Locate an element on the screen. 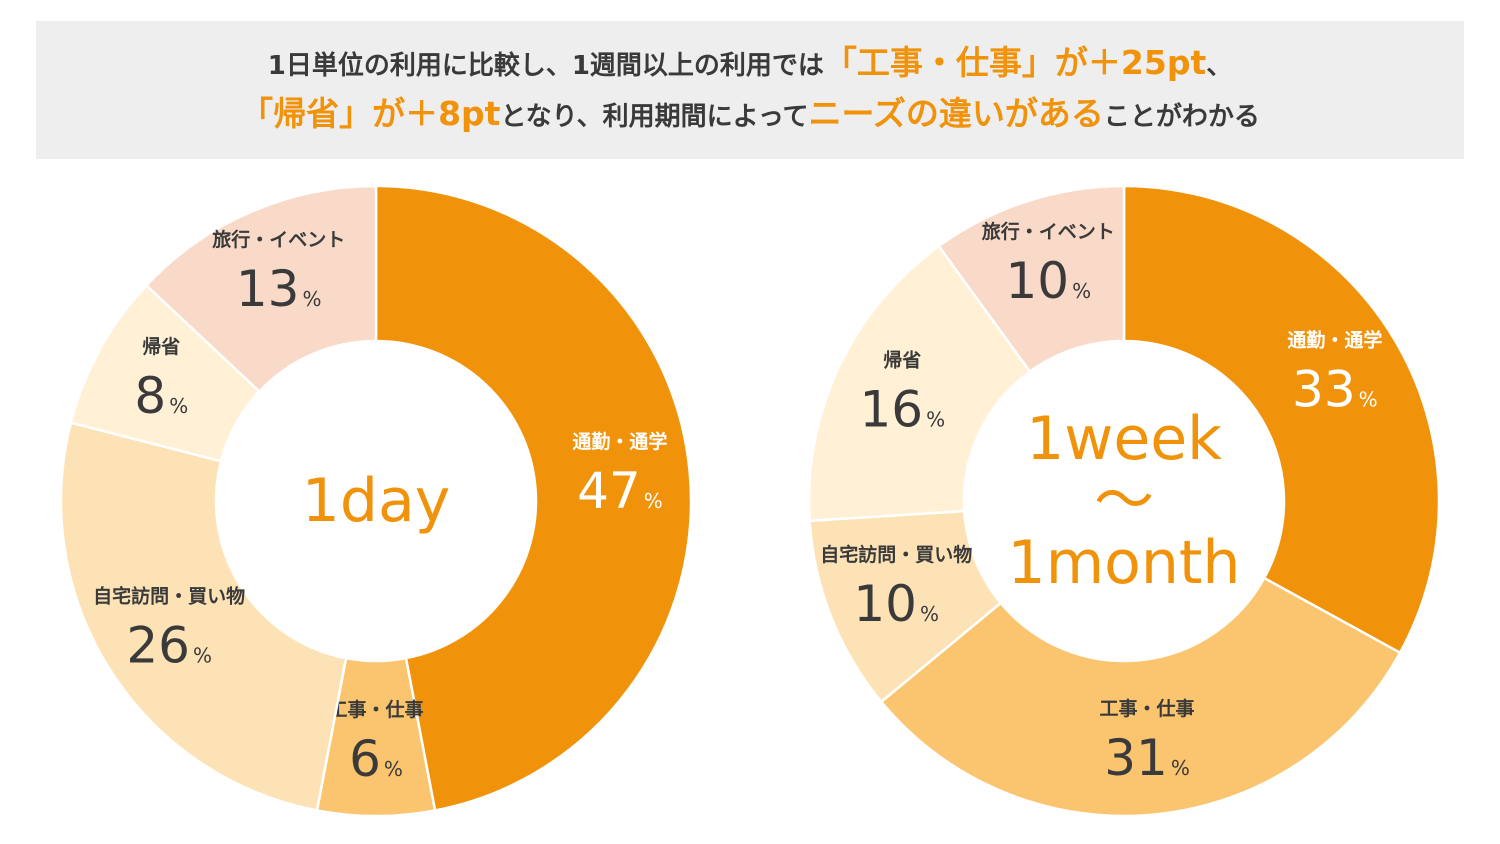 The image size is (1500, 844). slice-label-4: 旅行・イベント 13% is located at coordinates (278, 273).